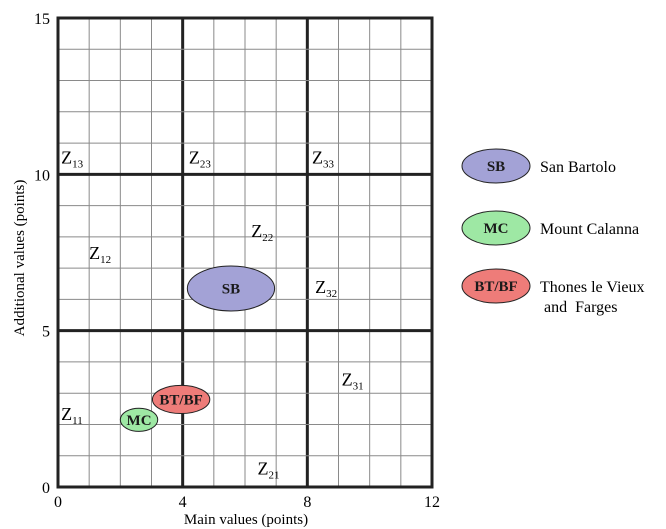 The width and height of the screenshot is (666, 529). Describe the element at coordinates (206, 164) in the screenshot. I see `zone-label-subscript: 23` at that location.